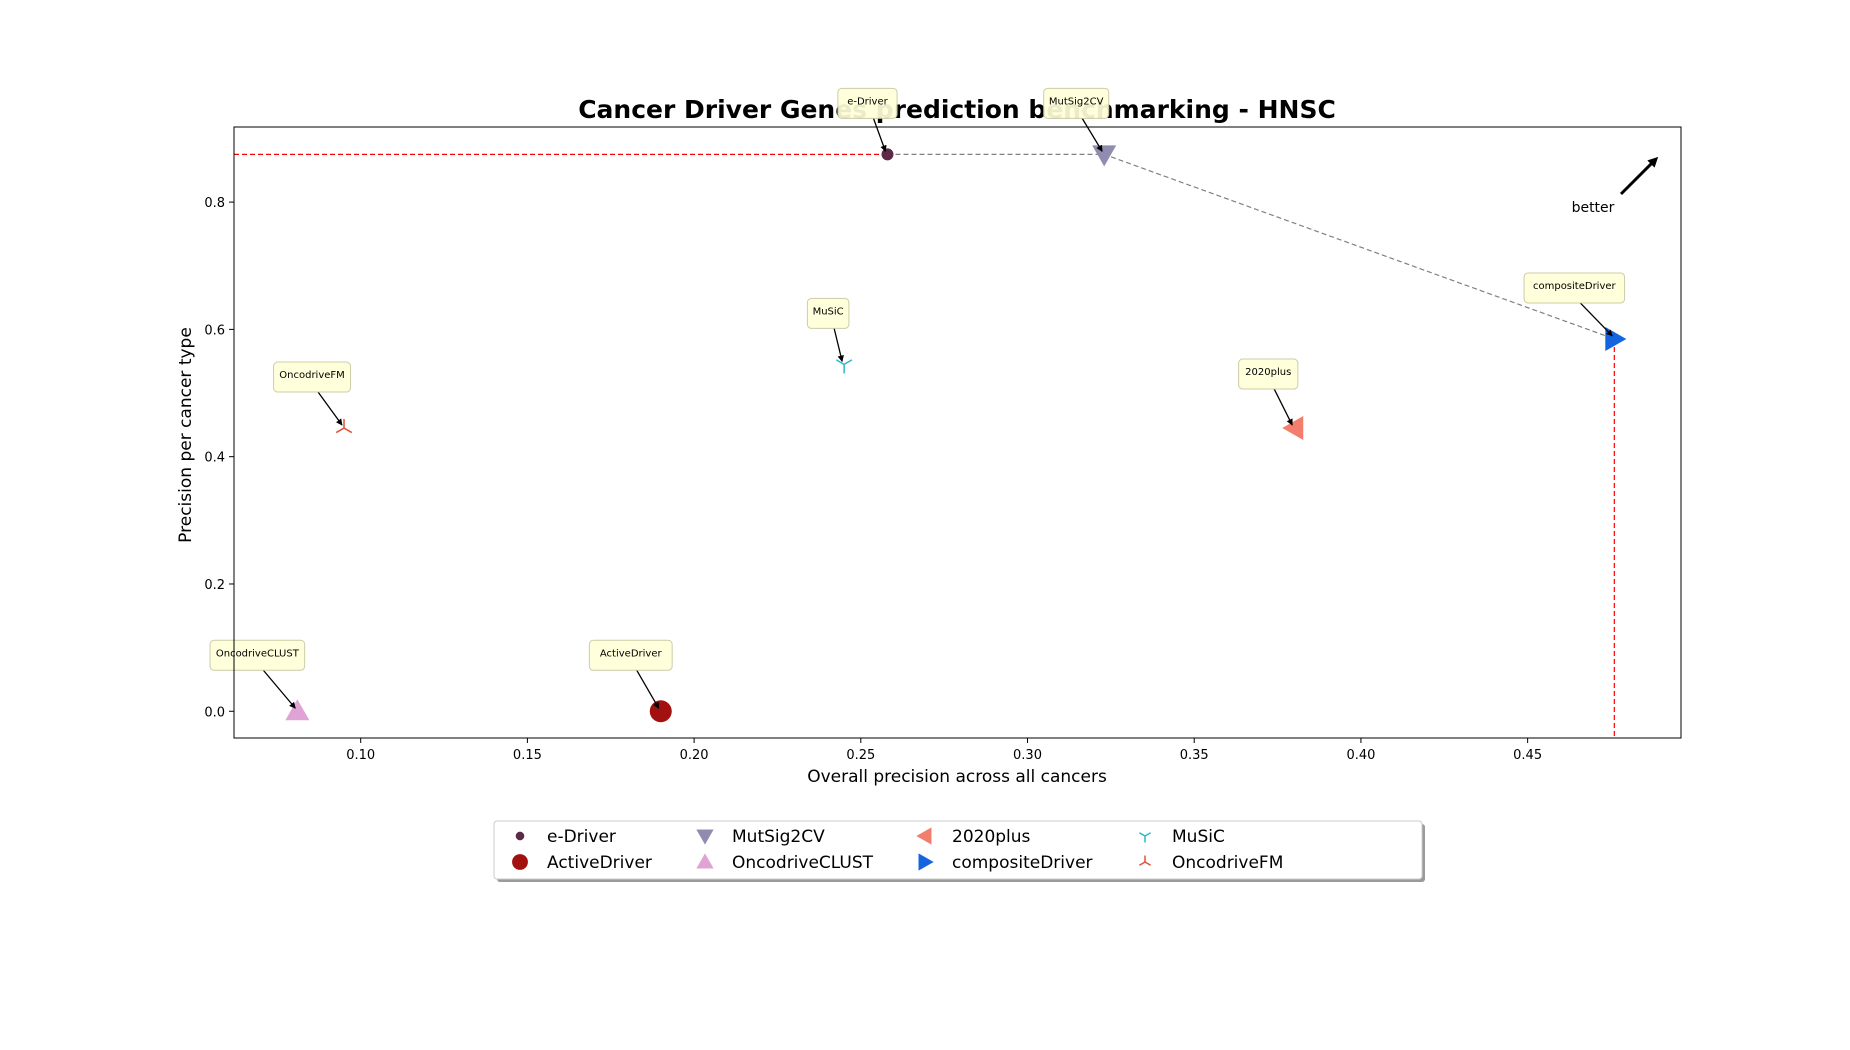  Describe the element at coordinates (1616, 338) in the screenshot. I see `point-compositedriver` at that location.